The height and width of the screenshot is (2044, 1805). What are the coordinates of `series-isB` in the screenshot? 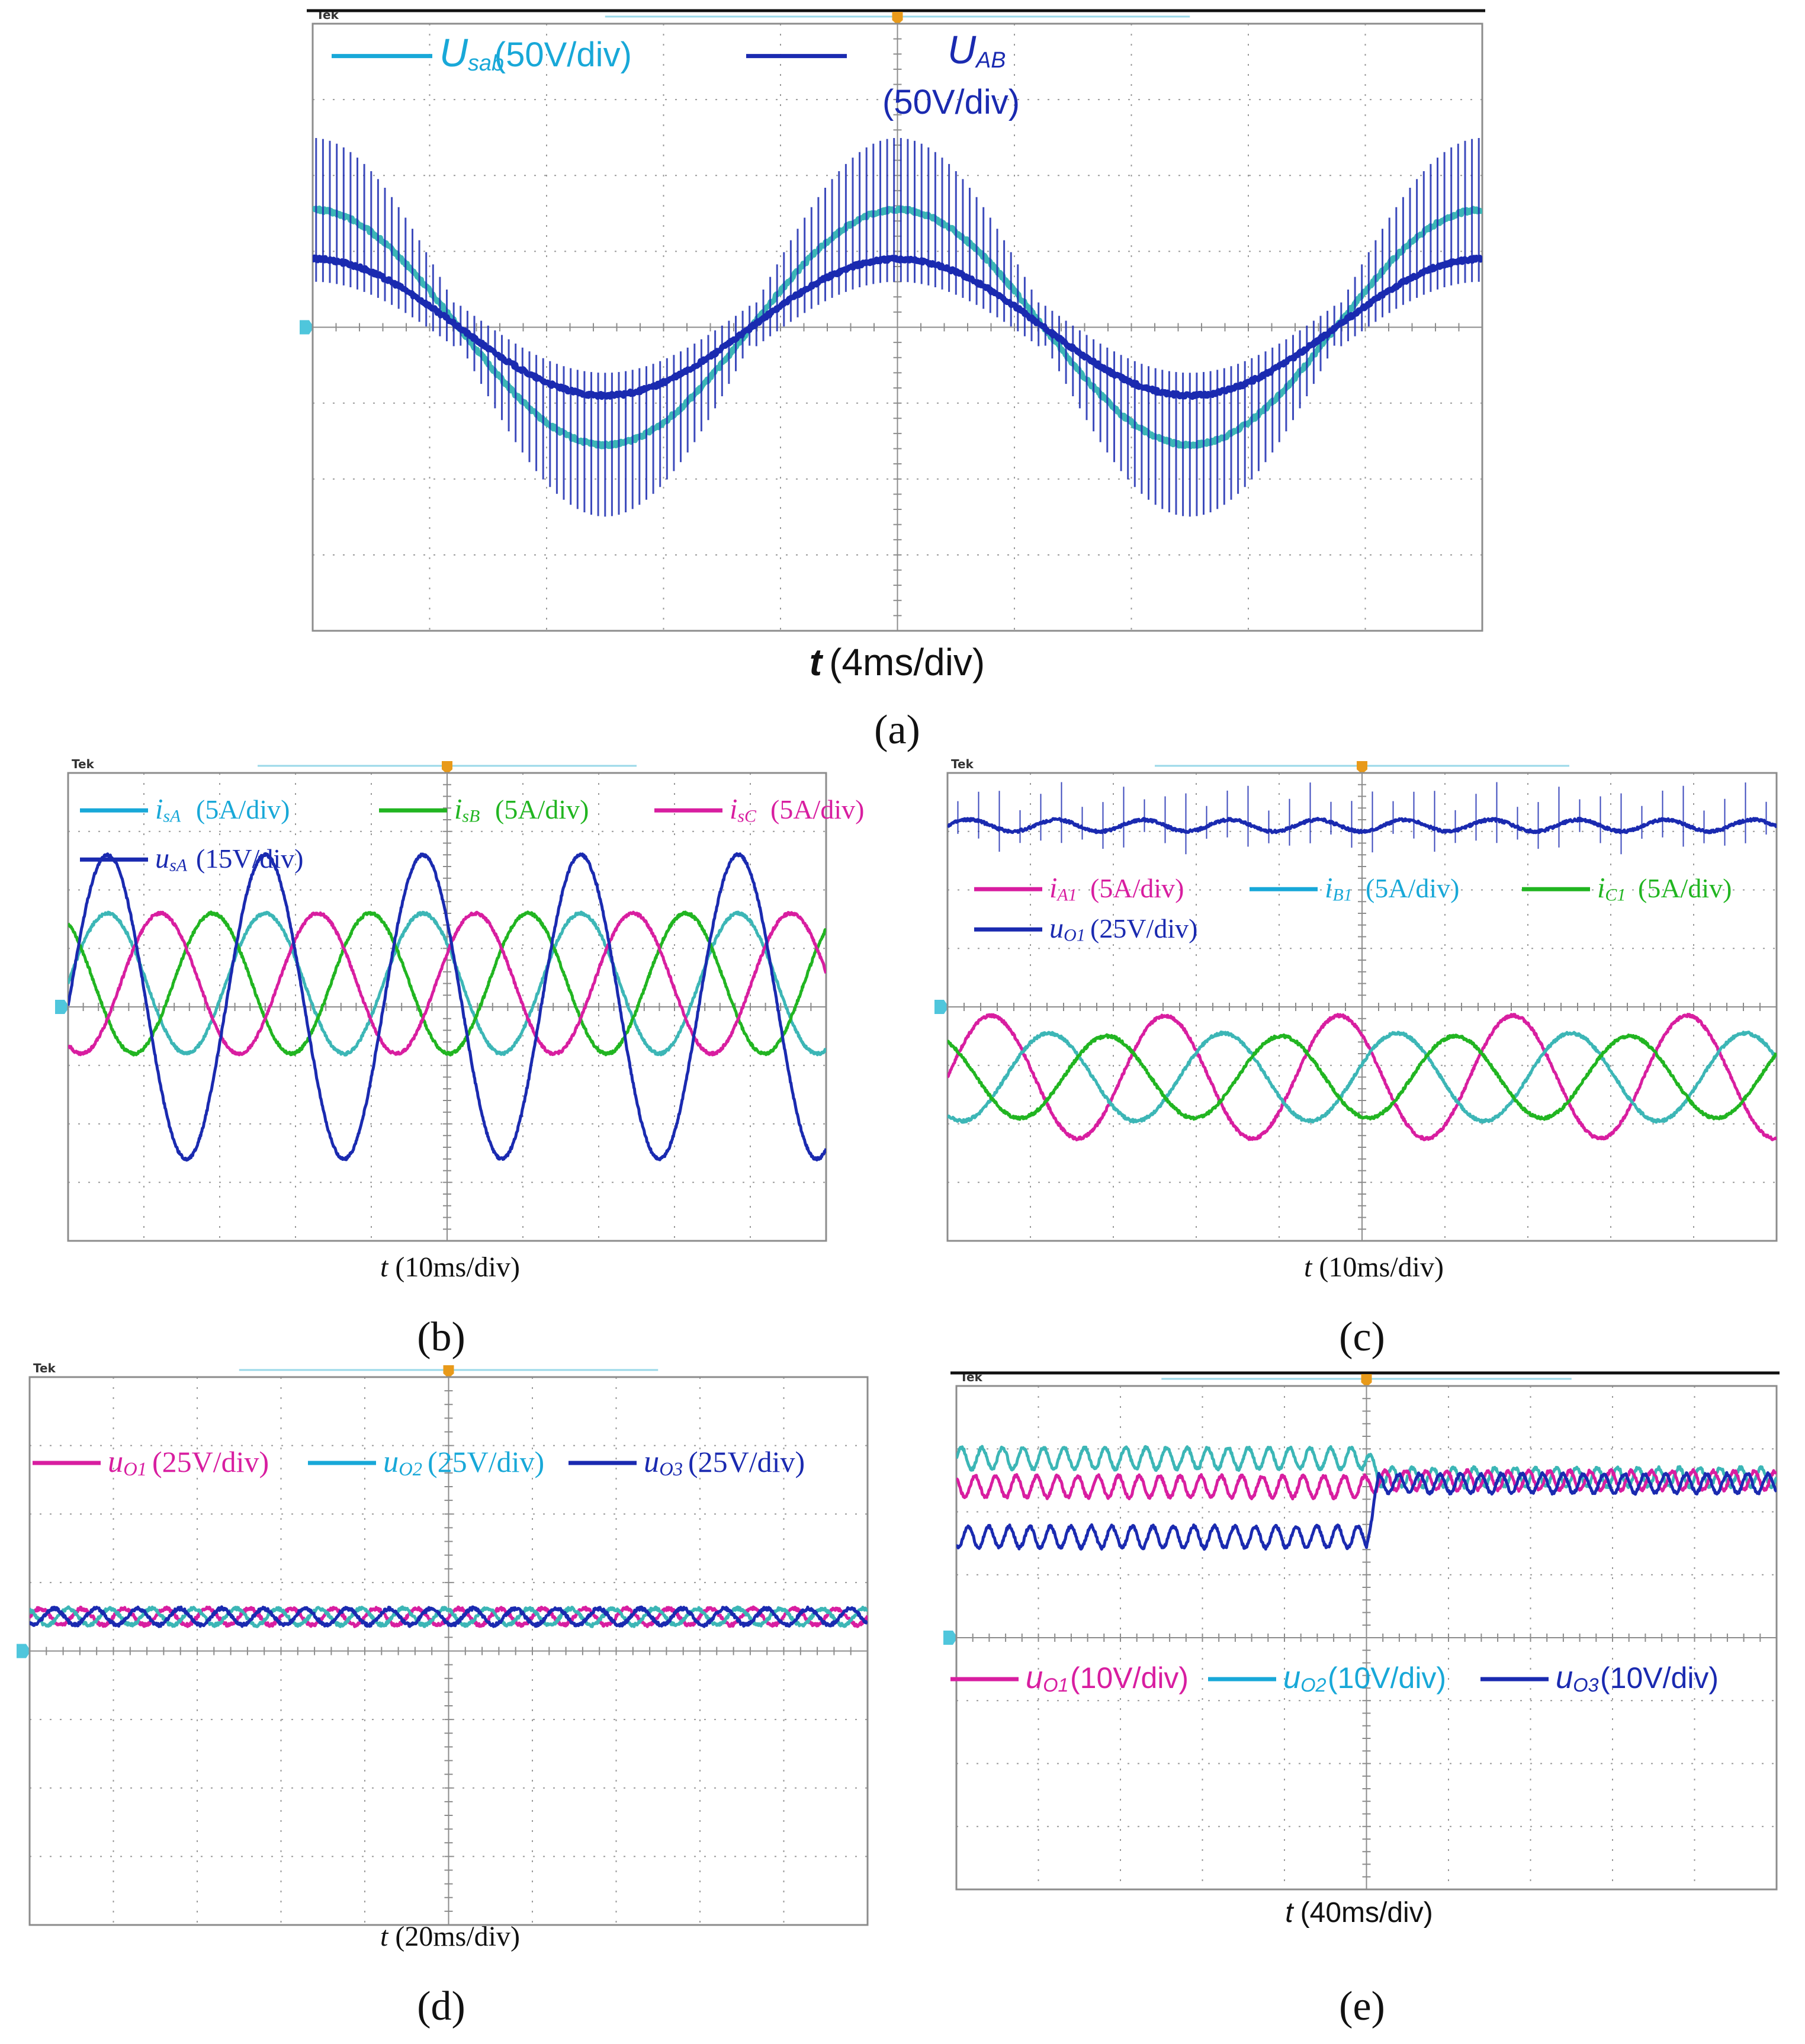 It's located at (447, 984).